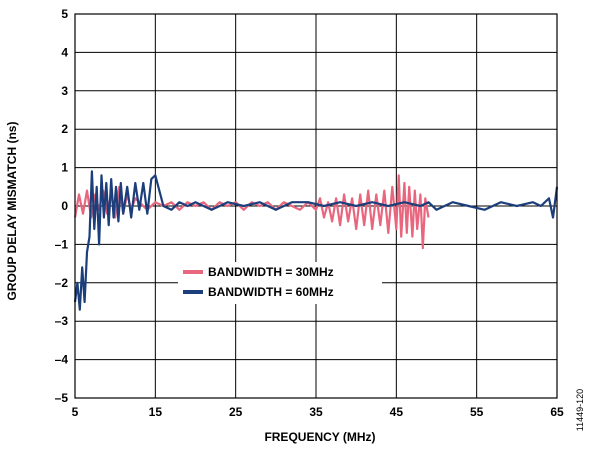  I want to click on x-tick-label: 55, so click(477, 412).